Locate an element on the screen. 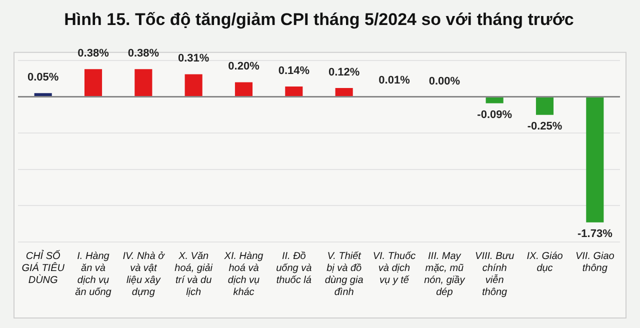 Image resolution: width=640 pixels, height=328 pixels. x-tick-label: V. Thiết bị và đồ dùng gia đình is located at coordinates (344, 274).